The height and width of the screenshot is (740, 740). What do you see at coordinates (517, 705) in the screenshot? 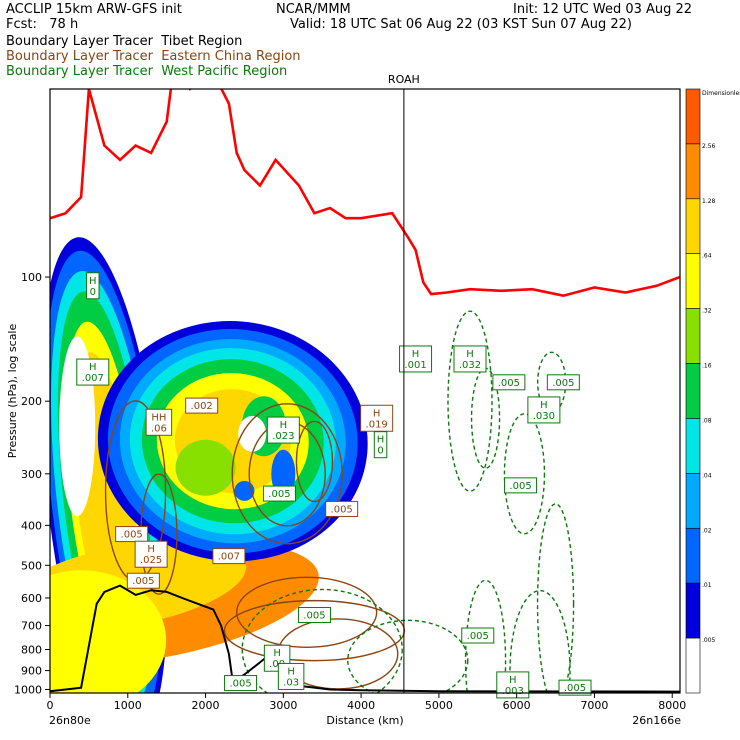
I see `x-tick-label: 6000` at bounding box center [517, 705].